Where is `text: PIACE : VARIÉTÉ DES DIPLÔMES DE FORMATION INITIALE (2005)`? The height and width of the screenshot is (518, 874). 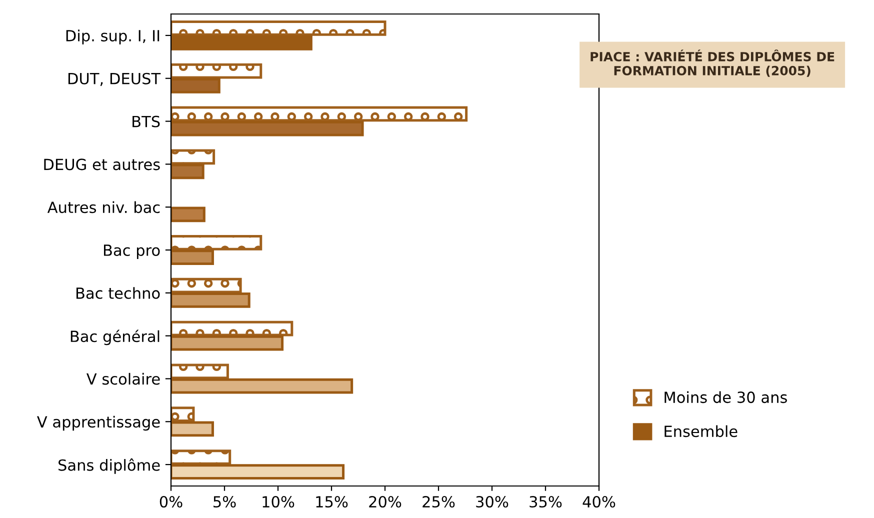
text: PIACE : VARIÉTÉ DES DIPLÔMES DE FORMATION INITIALE (2005) is located at coordinates (712, 63).